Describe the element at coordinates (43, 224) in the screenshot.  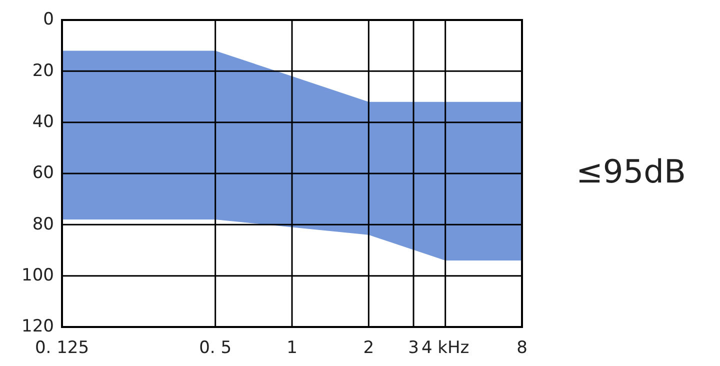
I see `y-tick-label: 80` at that location.